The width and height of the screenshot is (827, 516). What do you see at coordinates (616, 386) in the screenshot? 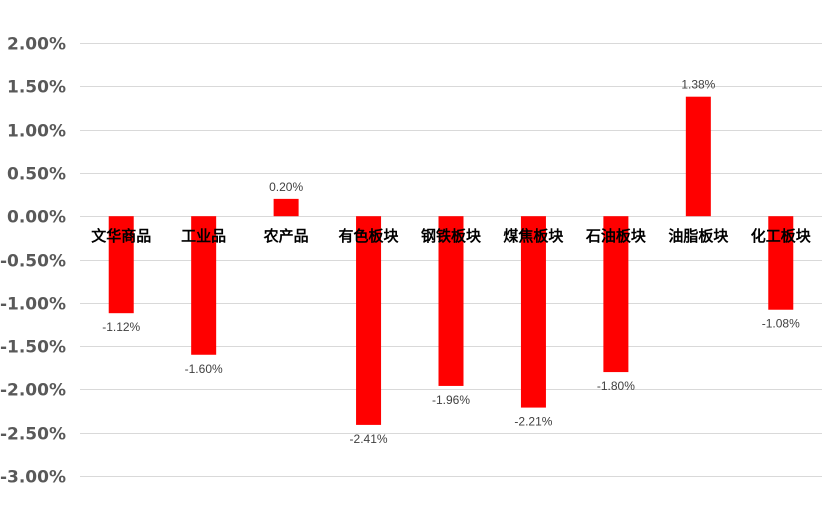
I see `data-label: -1.80%` at bounding box center [616, 386].